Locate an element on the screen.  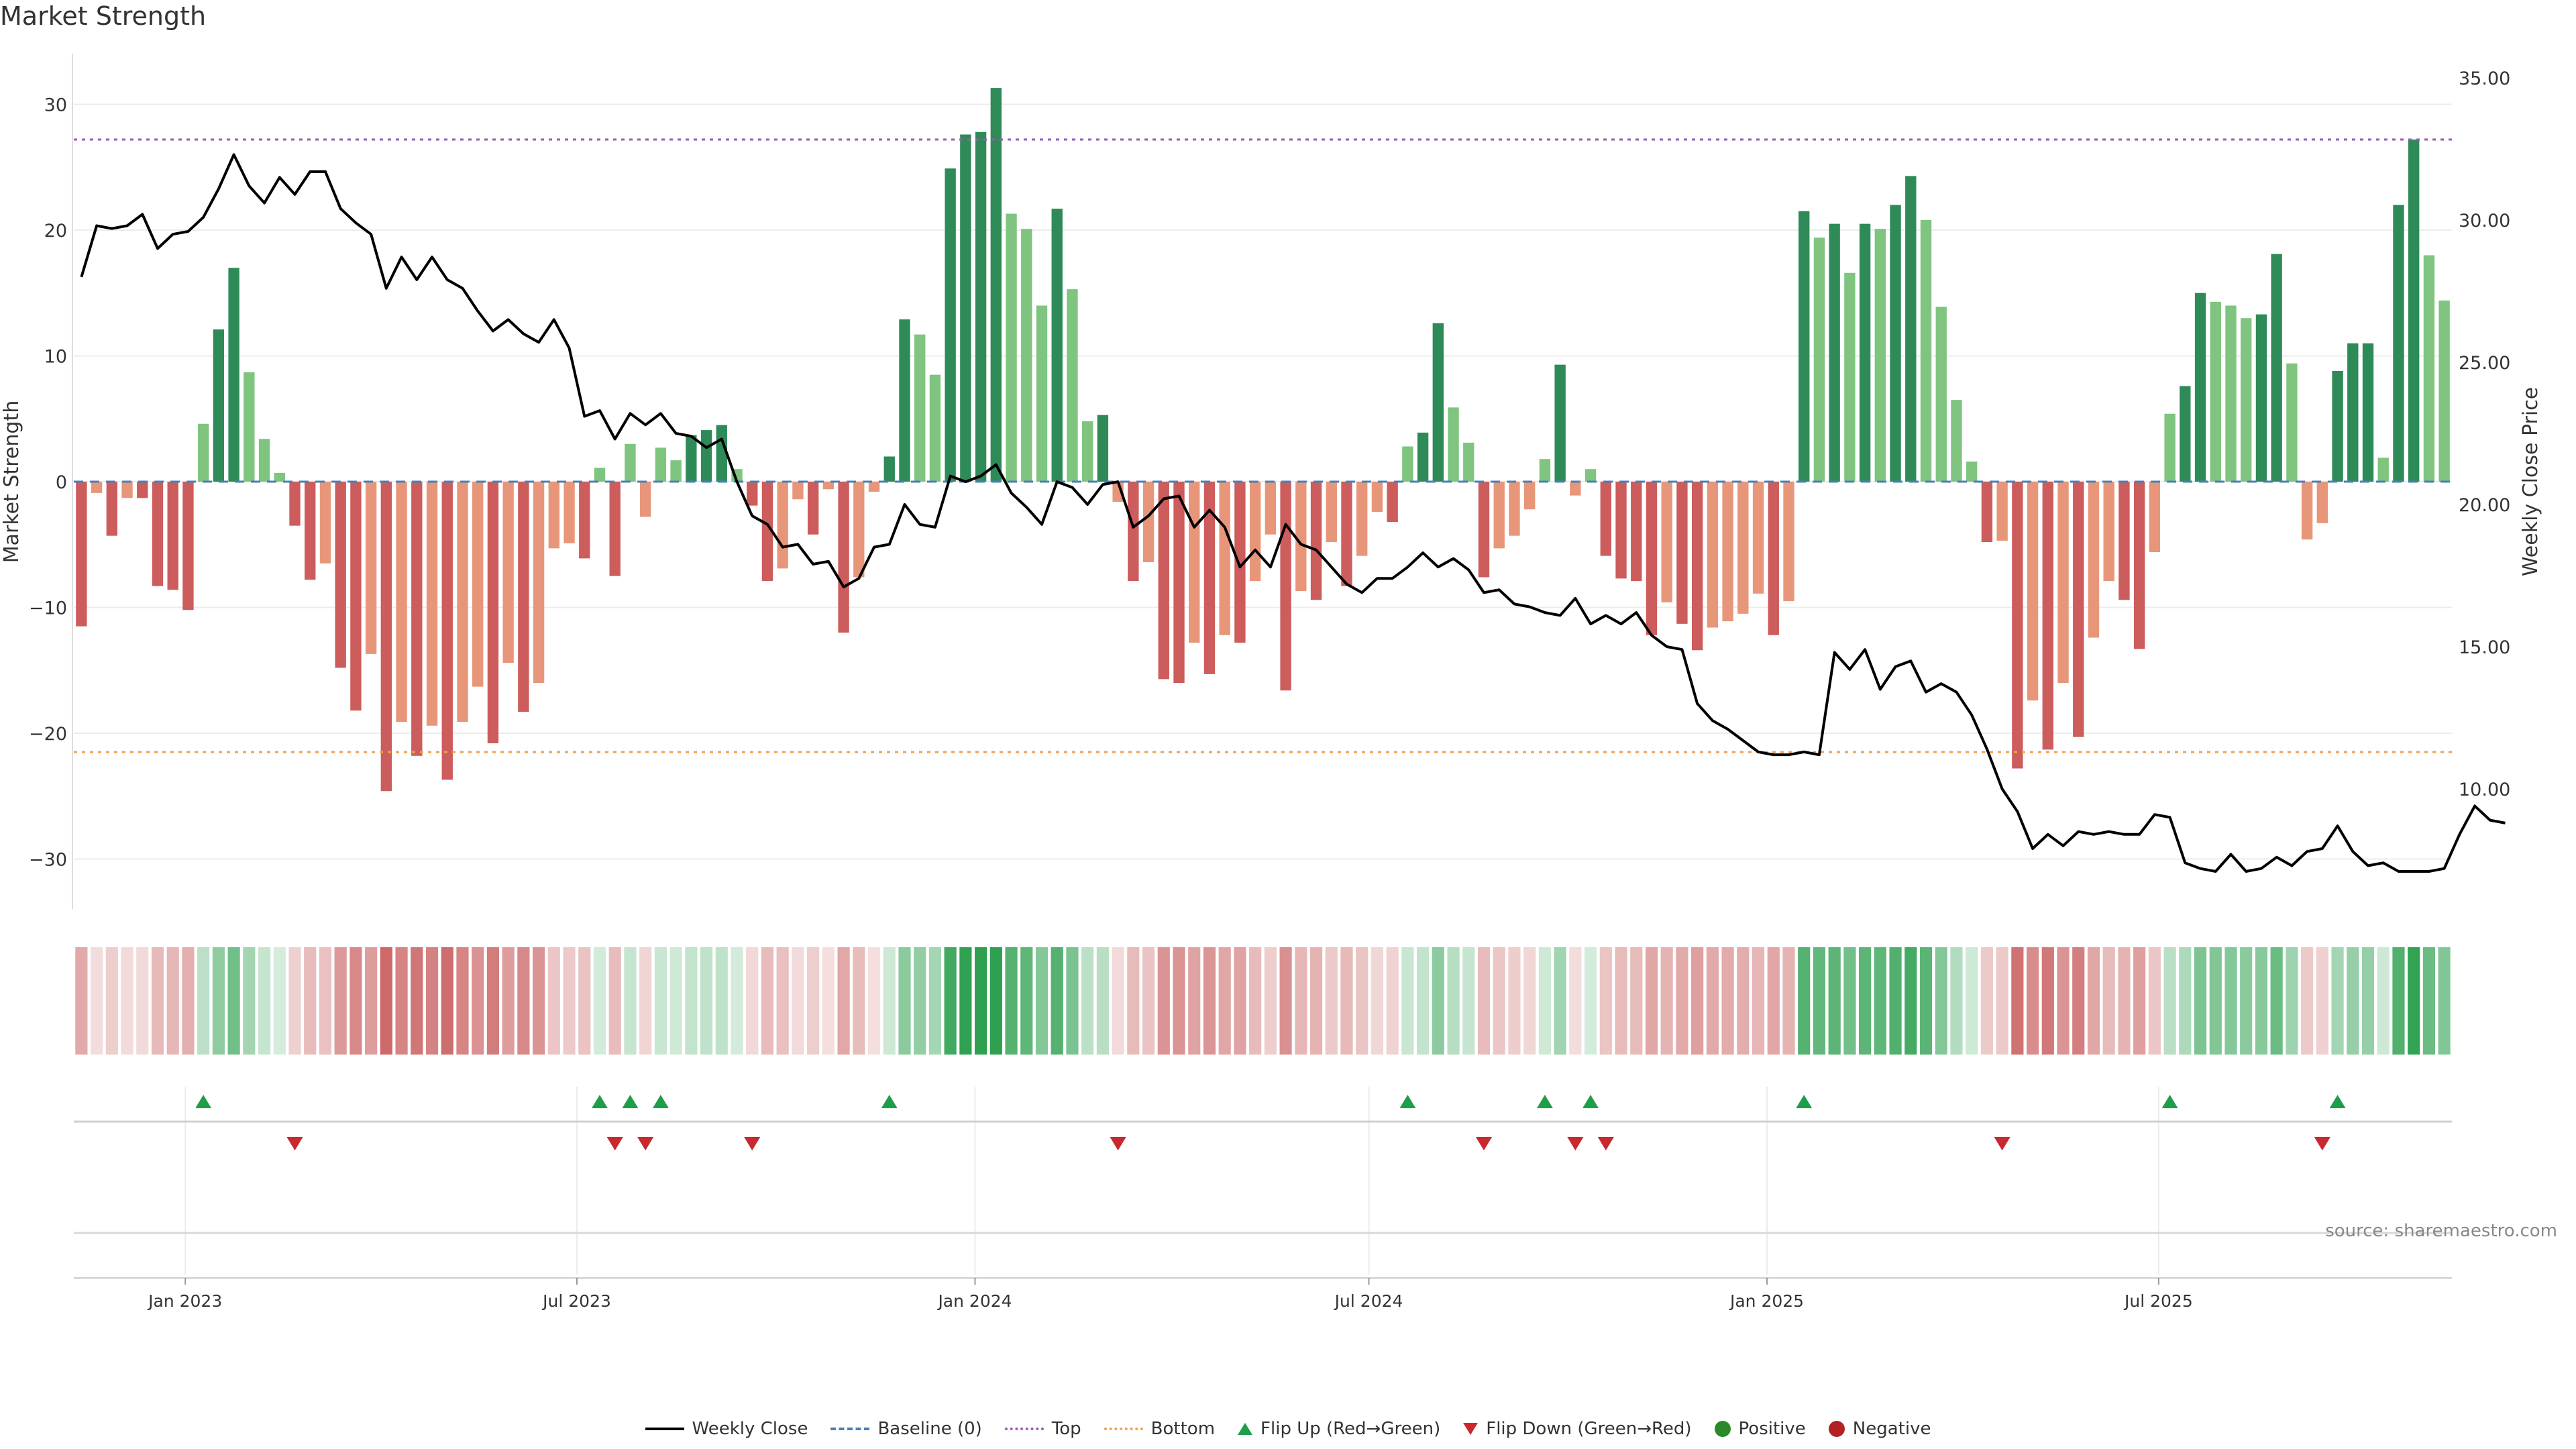
x-tick-label: Jul 2024 is located at coordinates (1368, 1301).